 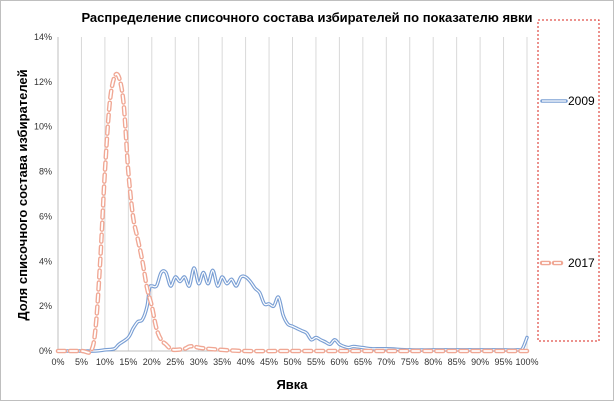 I want to click on x-tick-label: 40%, so click(x=246, y=362).